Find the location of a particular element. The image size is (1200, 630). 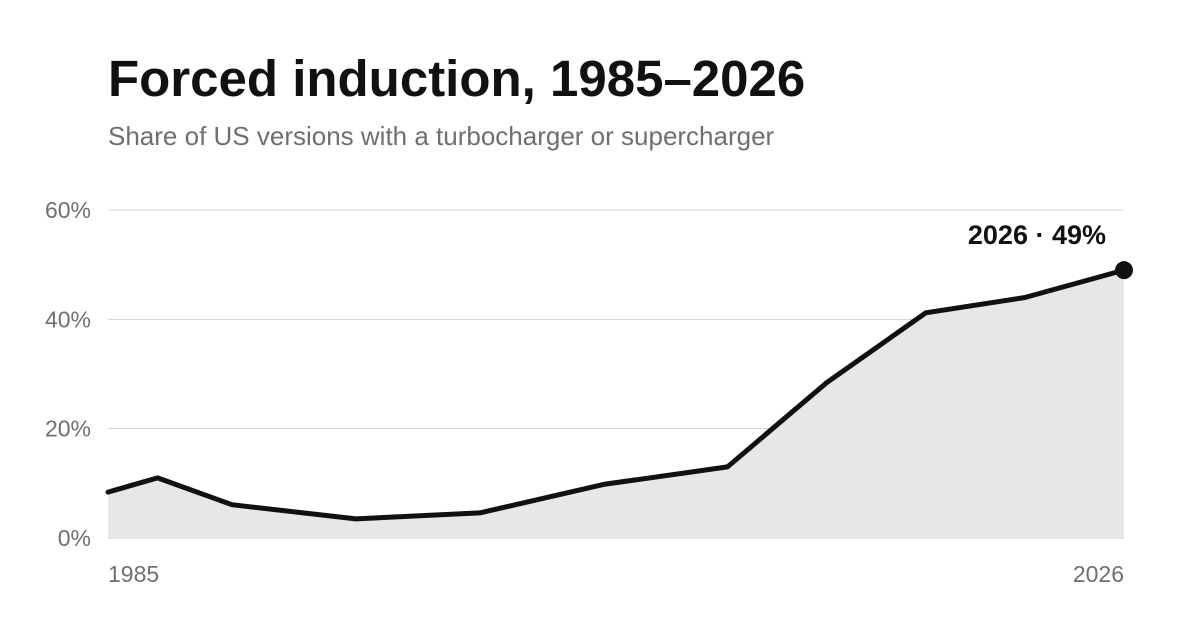

chart-title: Forced induction, 1985–2026 is located at coordinates (457, 78).